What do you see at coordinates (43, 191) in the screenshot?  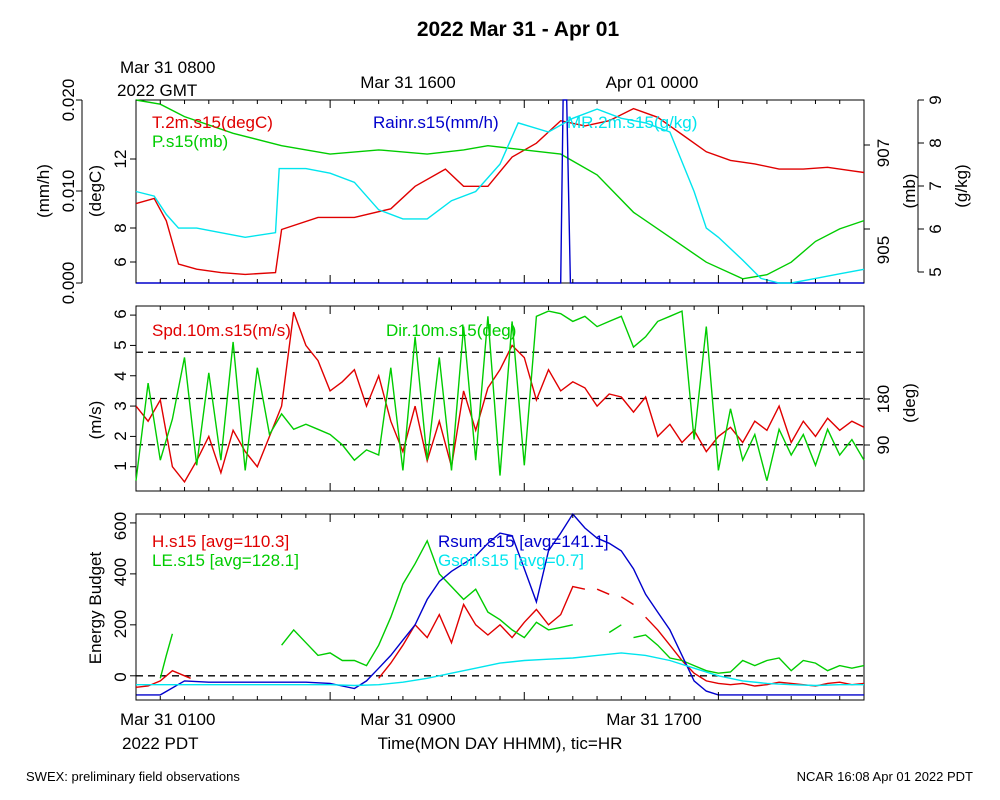 I see `rain-axis-label: (mm/h)` at bounding box center [43, 191].